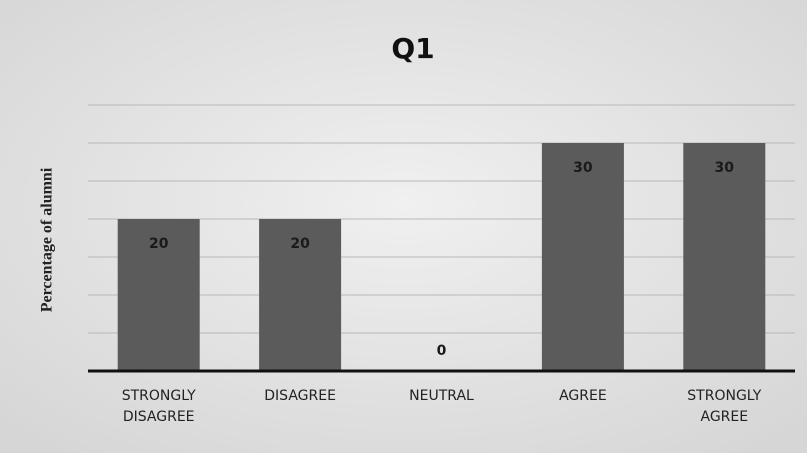 This screenshot has width=807, height=453. I want to click on x-tick-label: AGREE, so click(583, 396).